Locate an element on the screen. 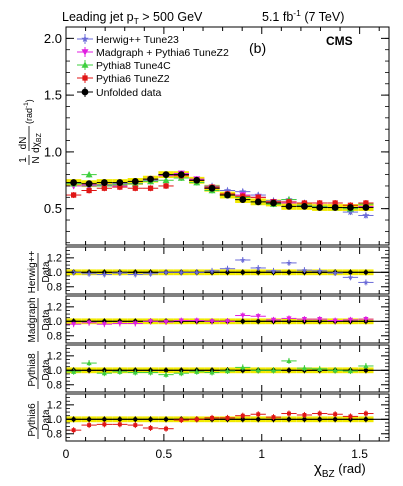 The height and width of the screenshot is (486, 403). ratio-ylabel-herwig: Herwig++ Data is located at coordinates (39, 271).